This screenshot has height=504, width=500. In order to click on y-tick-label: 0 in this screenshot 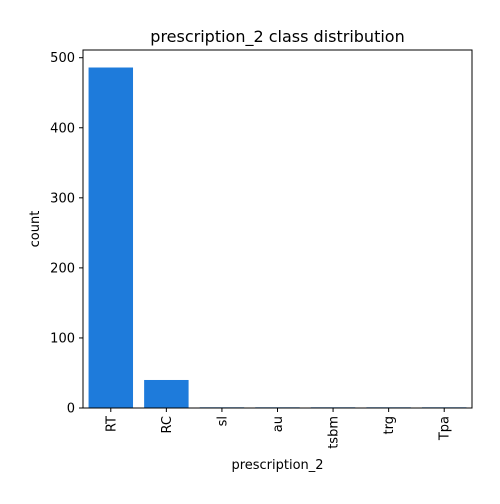, I will do `click(71, 409)`.